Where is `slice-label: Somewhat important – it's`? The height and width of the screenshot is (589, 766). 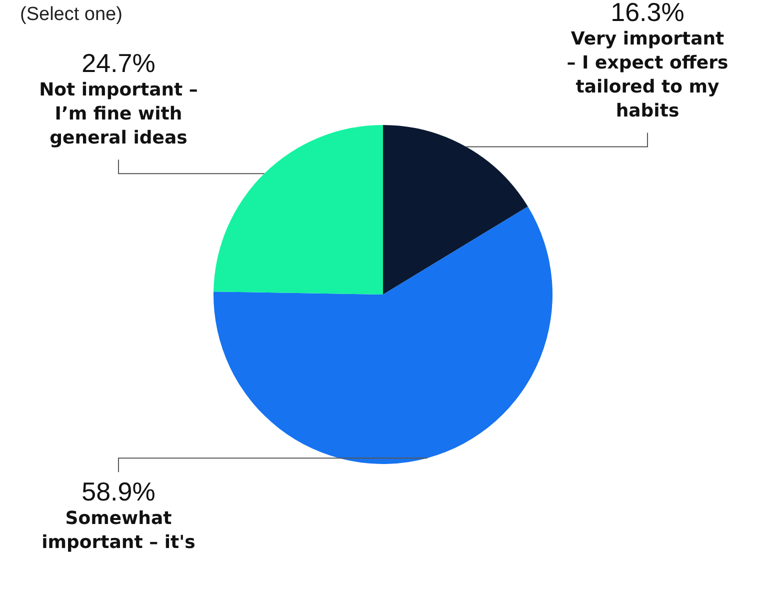
slice-label: Somewhat important – it's is located at coordinates (119, 530).